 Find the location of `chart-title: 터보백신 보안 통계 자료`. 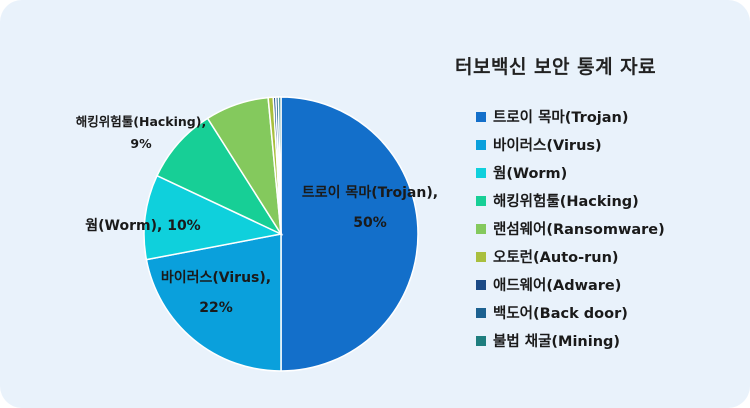

chart-title: 터보백신 보안 통계 자료 is located at coordinates (556, 67).